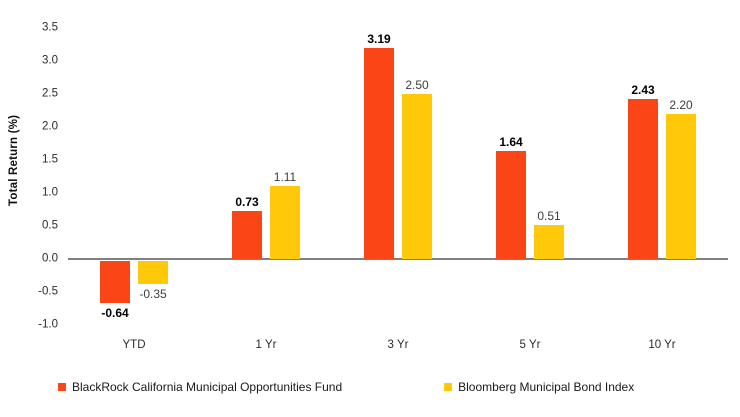 The width and height of the screenshot is (740, 417). What do you see at coordinates (530, 345) in the screenshot?
I see `x-category-label: 5 Yr` at bounding box center [530, 345].